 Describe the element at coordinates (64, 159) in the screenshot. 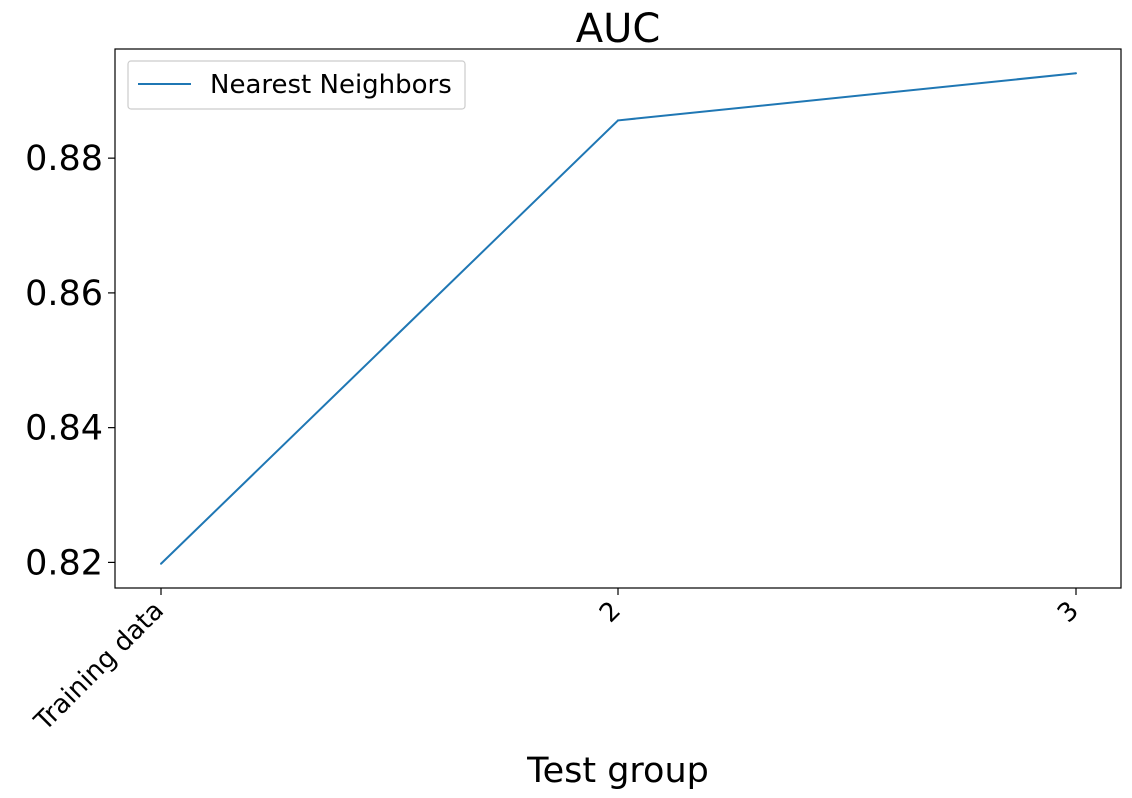

I see `y-tick-label: 0.88` at that location.